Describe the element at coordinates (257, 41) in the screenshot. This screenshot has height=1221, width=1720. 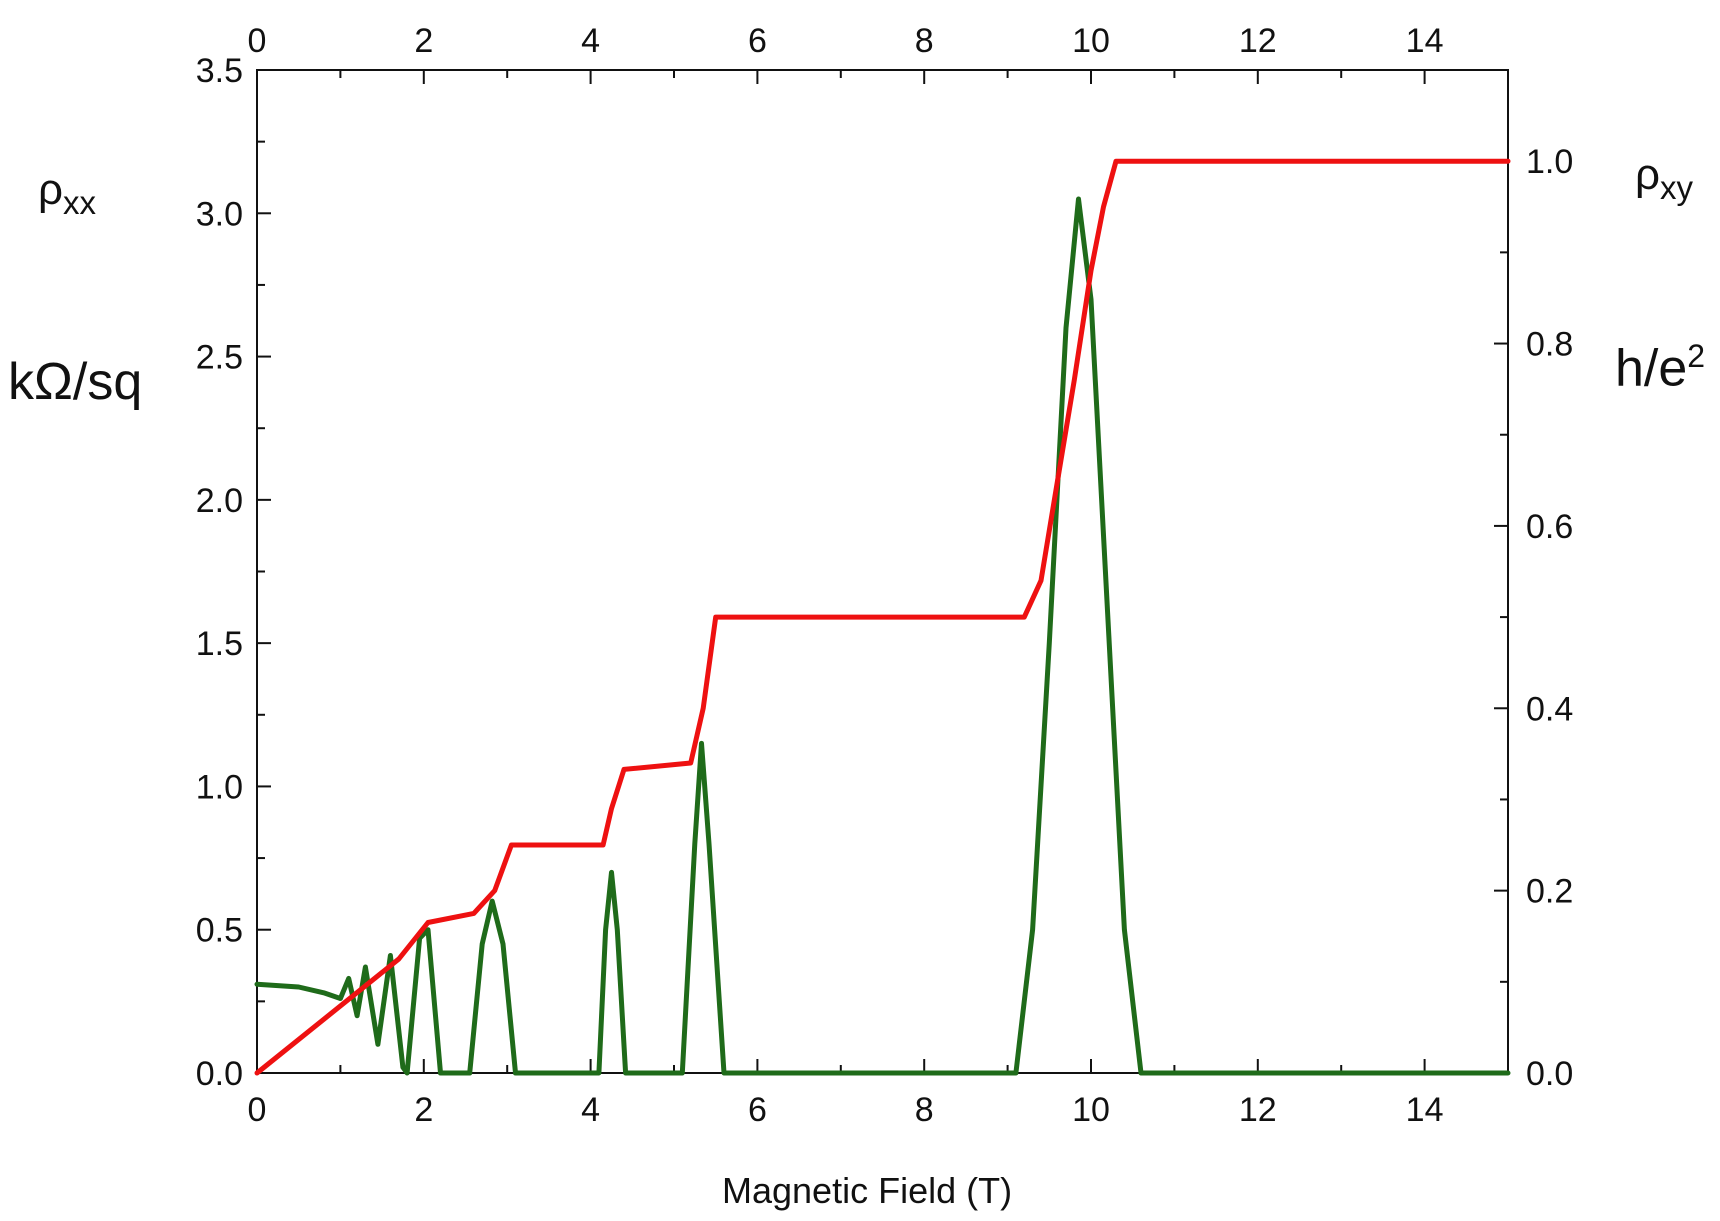
I see `x-tick-label-top: 0` at that location.